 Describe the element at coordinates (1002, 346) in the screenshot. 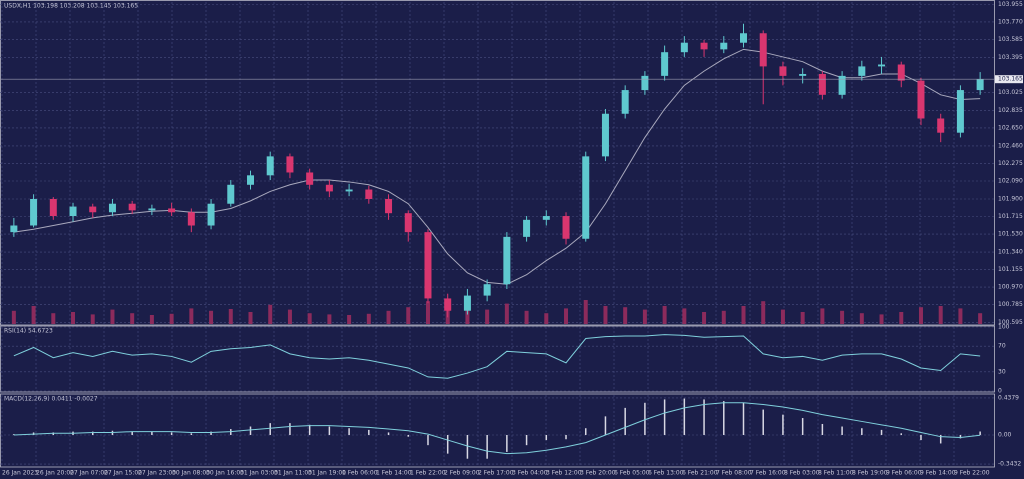

I see `y-tick-label: 70` at that location.